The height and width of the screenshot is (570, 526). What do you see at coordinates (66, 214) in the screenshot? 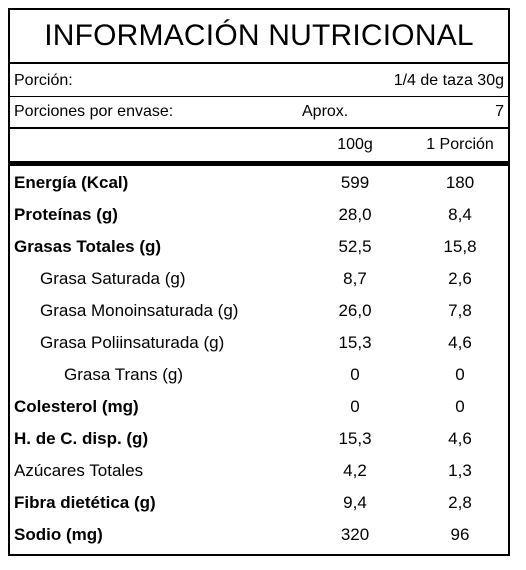
I see `nutrient-name: Proteínas (g)` at bounding box center [66, 214].